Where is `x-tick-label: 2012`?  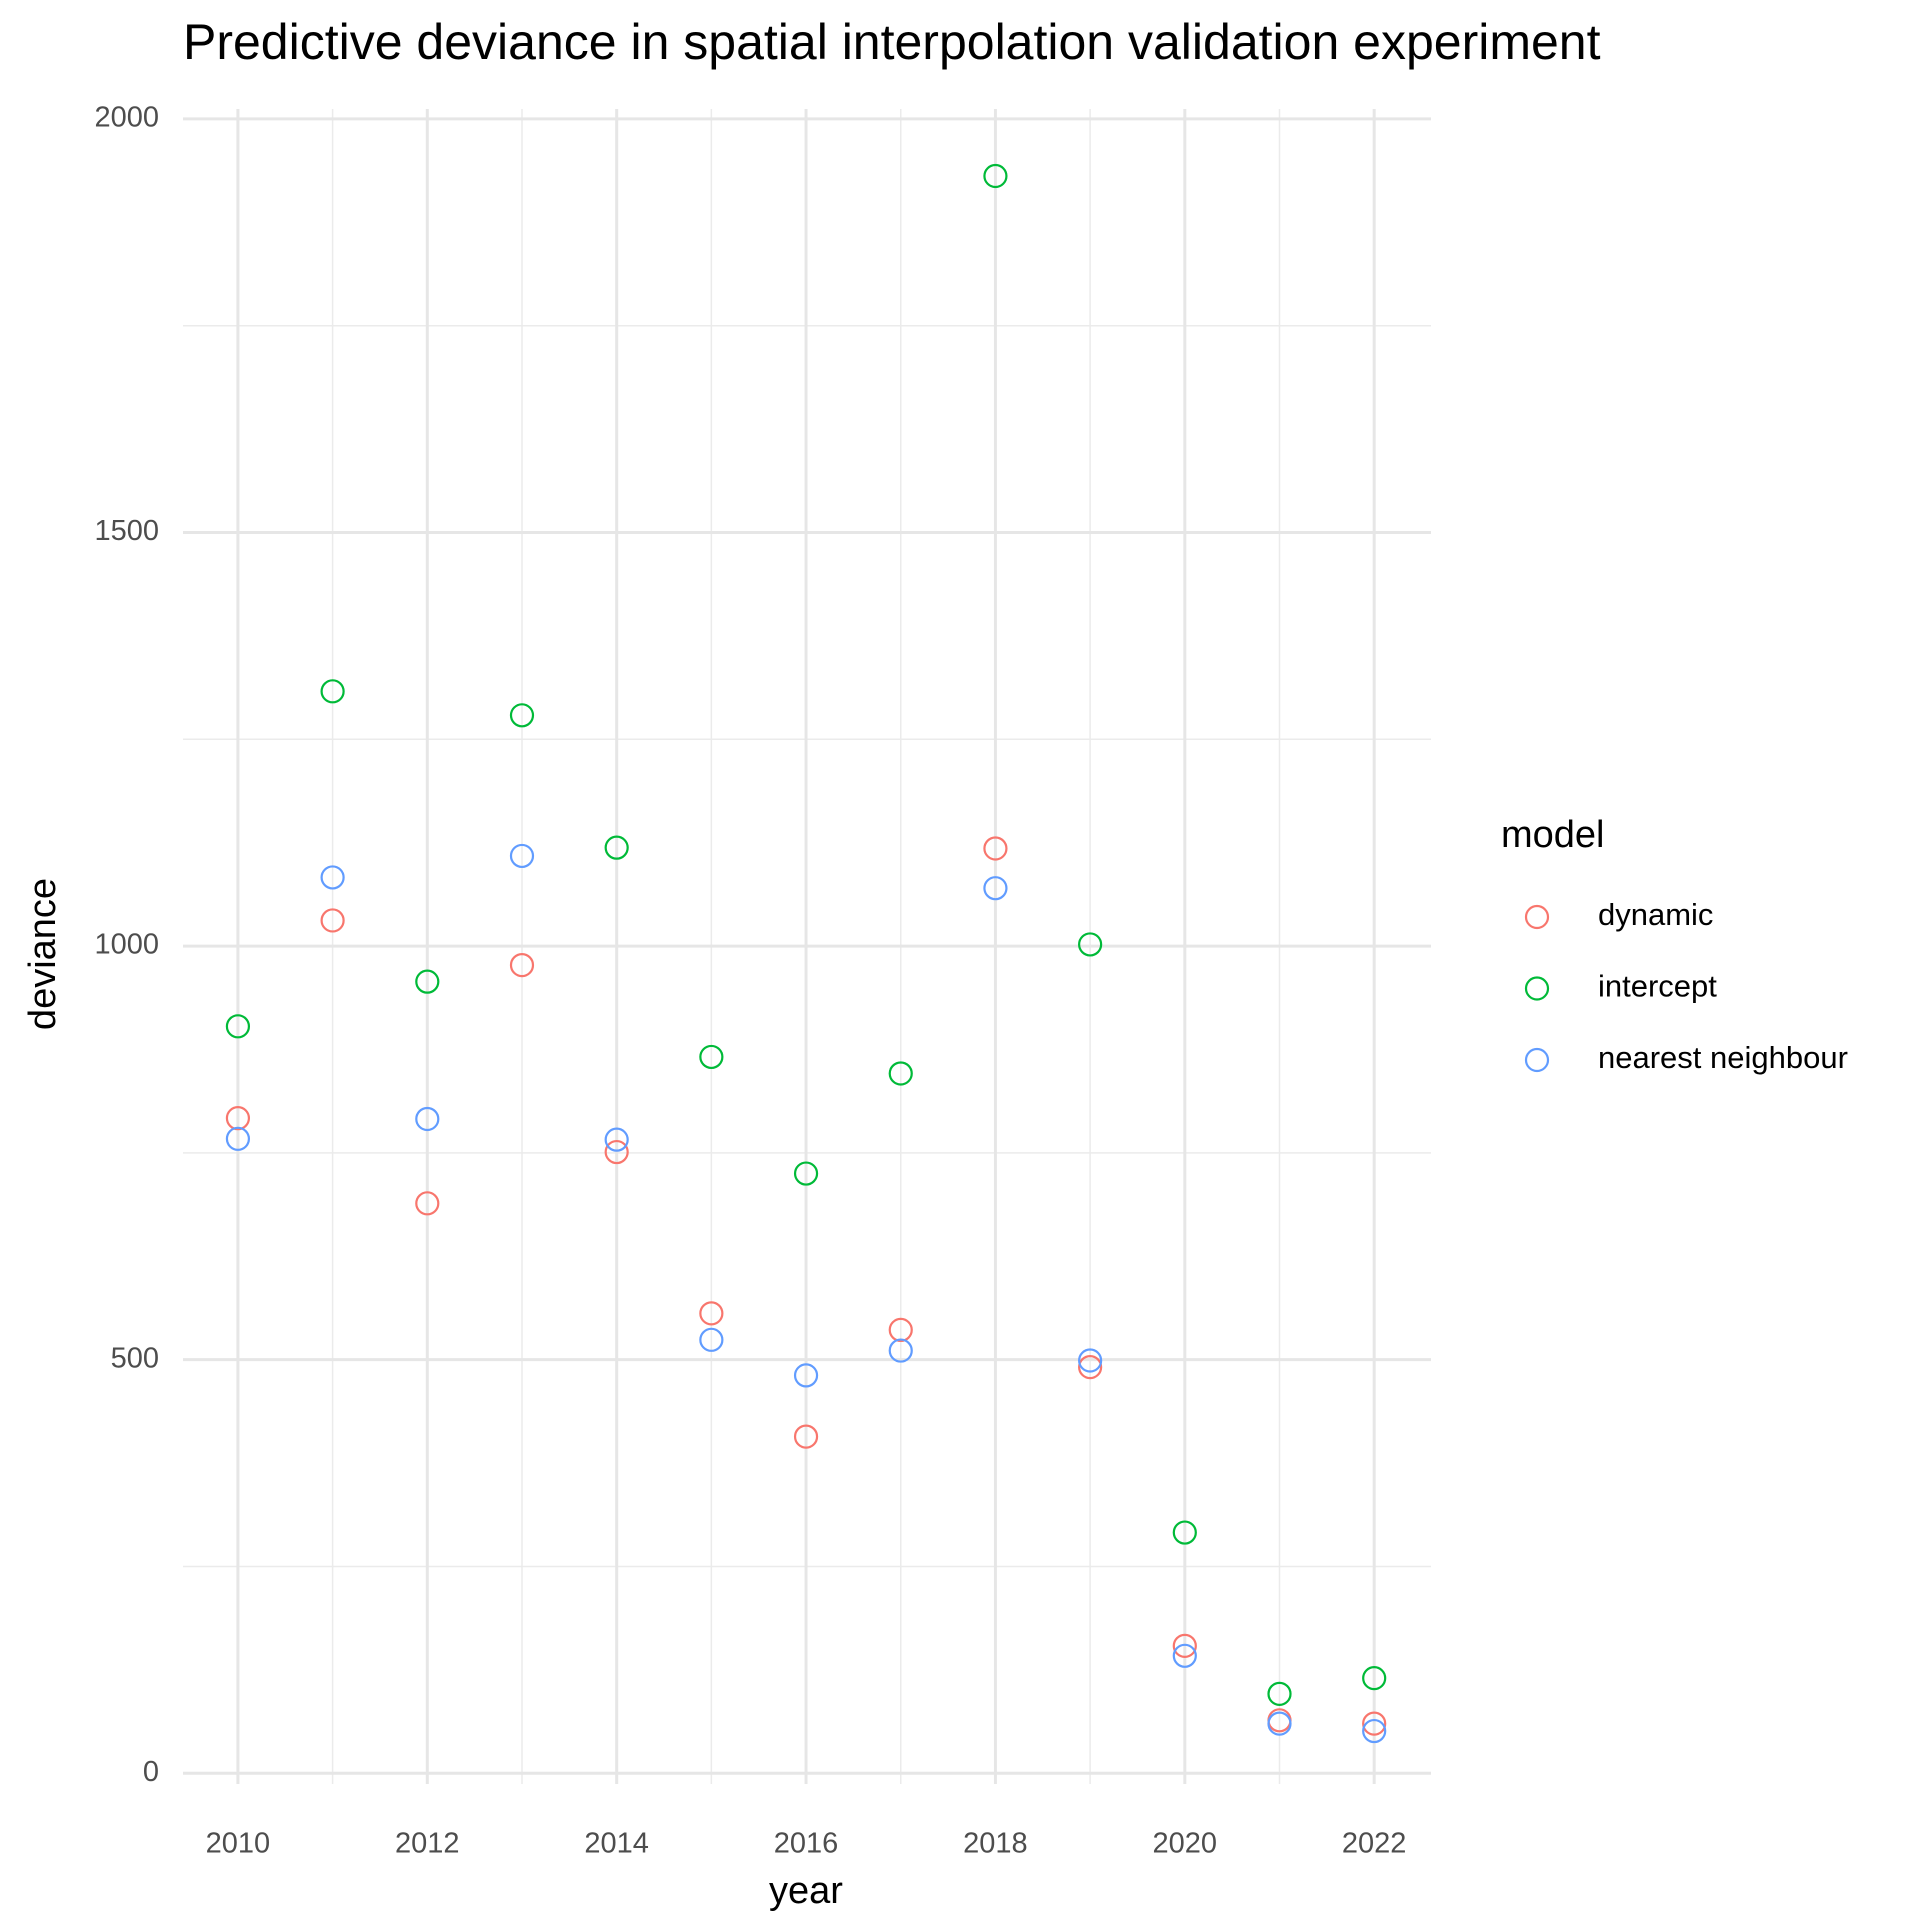
x-tick-label: 2012 is located at coordinates (427, 1844).